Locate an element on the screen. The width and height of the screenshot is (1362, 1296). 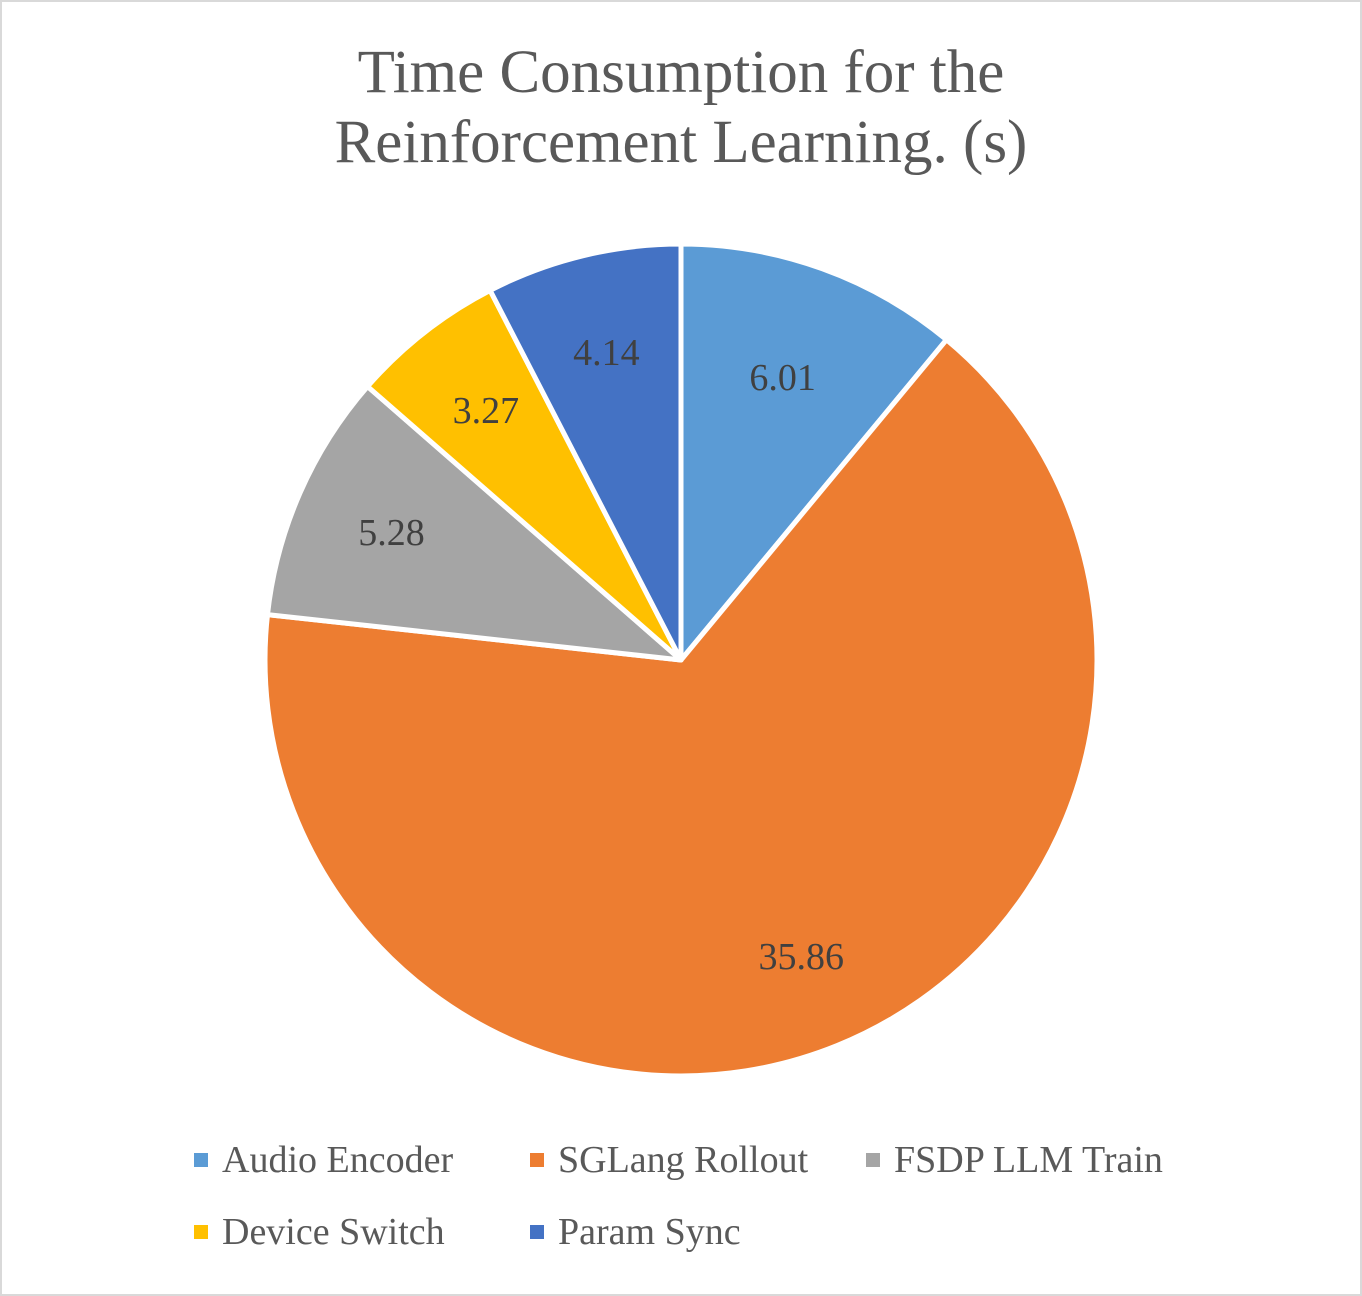
legend-swatch-sglang-rollout is located at coordinates (537, 1160).